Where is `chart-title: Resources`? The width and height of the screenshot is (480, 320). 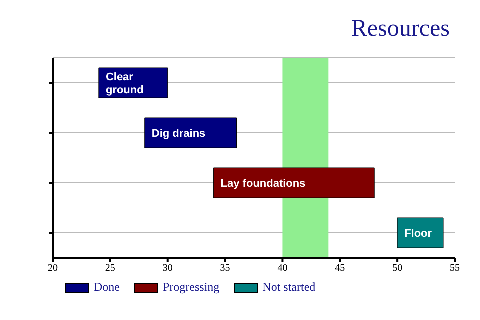
chart-title: Resources is located at coordinates (400, 29).